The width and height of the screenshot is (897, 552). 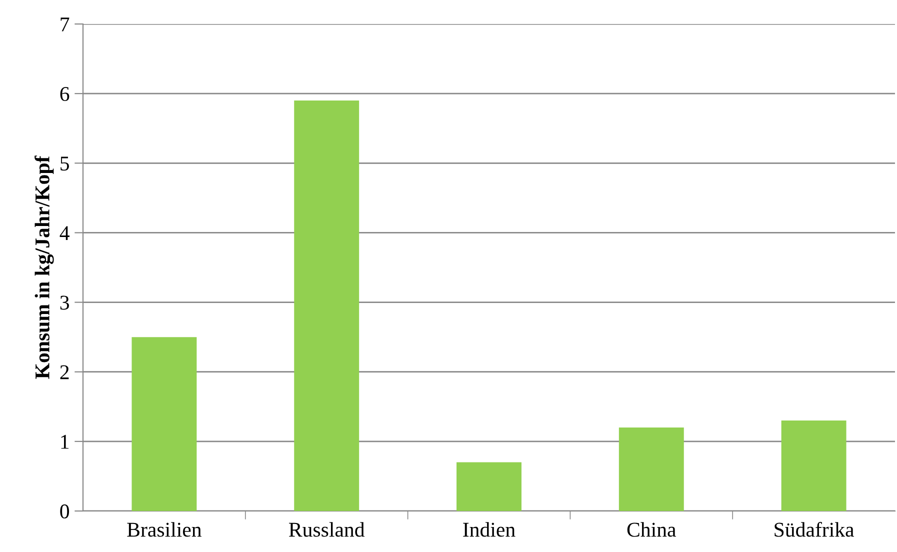 What do you see at coordinates (44, 267) in the screenshot?
I see `y-axis-title: Konsum in kg/Jahr/Kopf` at bounding box center [44, 267].